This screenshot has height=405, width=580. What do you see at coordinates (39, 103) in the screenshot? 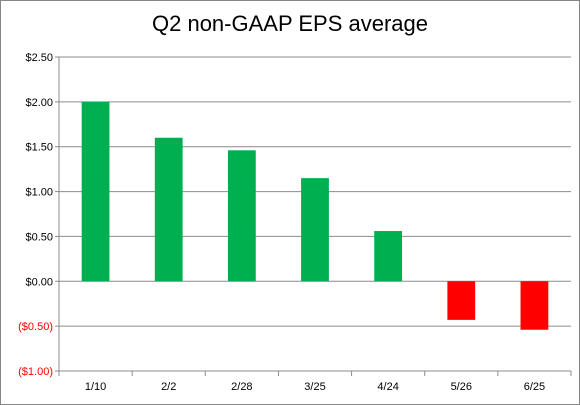
I see `y-tick-label: $2.00` at bounding box center [39, 103].